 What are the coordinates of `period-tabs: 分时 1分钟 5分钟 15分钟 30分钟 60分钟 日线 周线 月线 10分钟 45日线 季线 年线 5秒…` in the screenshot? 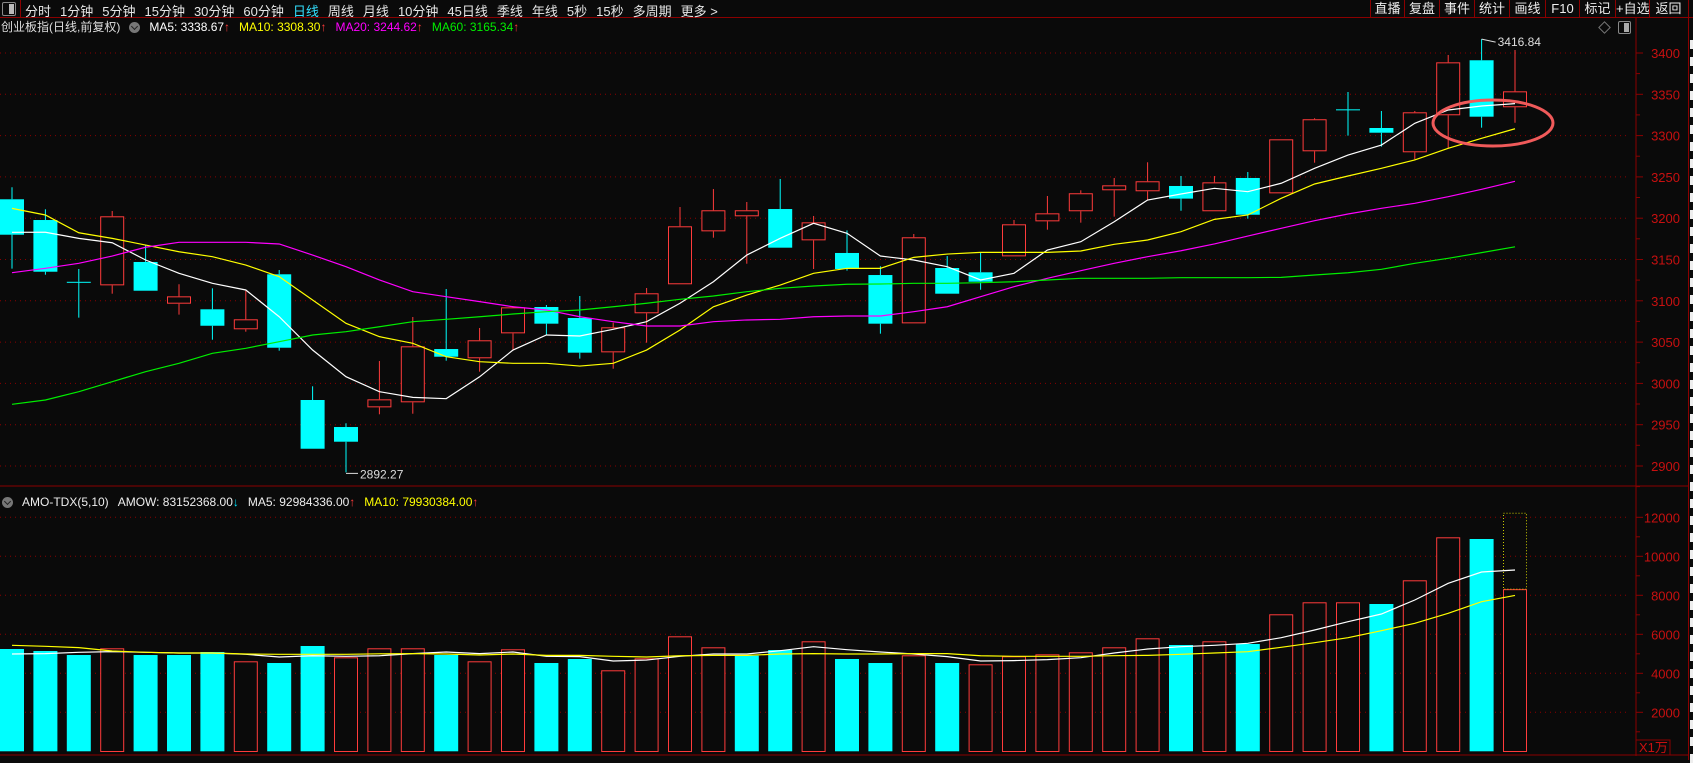 It's located at (371, 10).